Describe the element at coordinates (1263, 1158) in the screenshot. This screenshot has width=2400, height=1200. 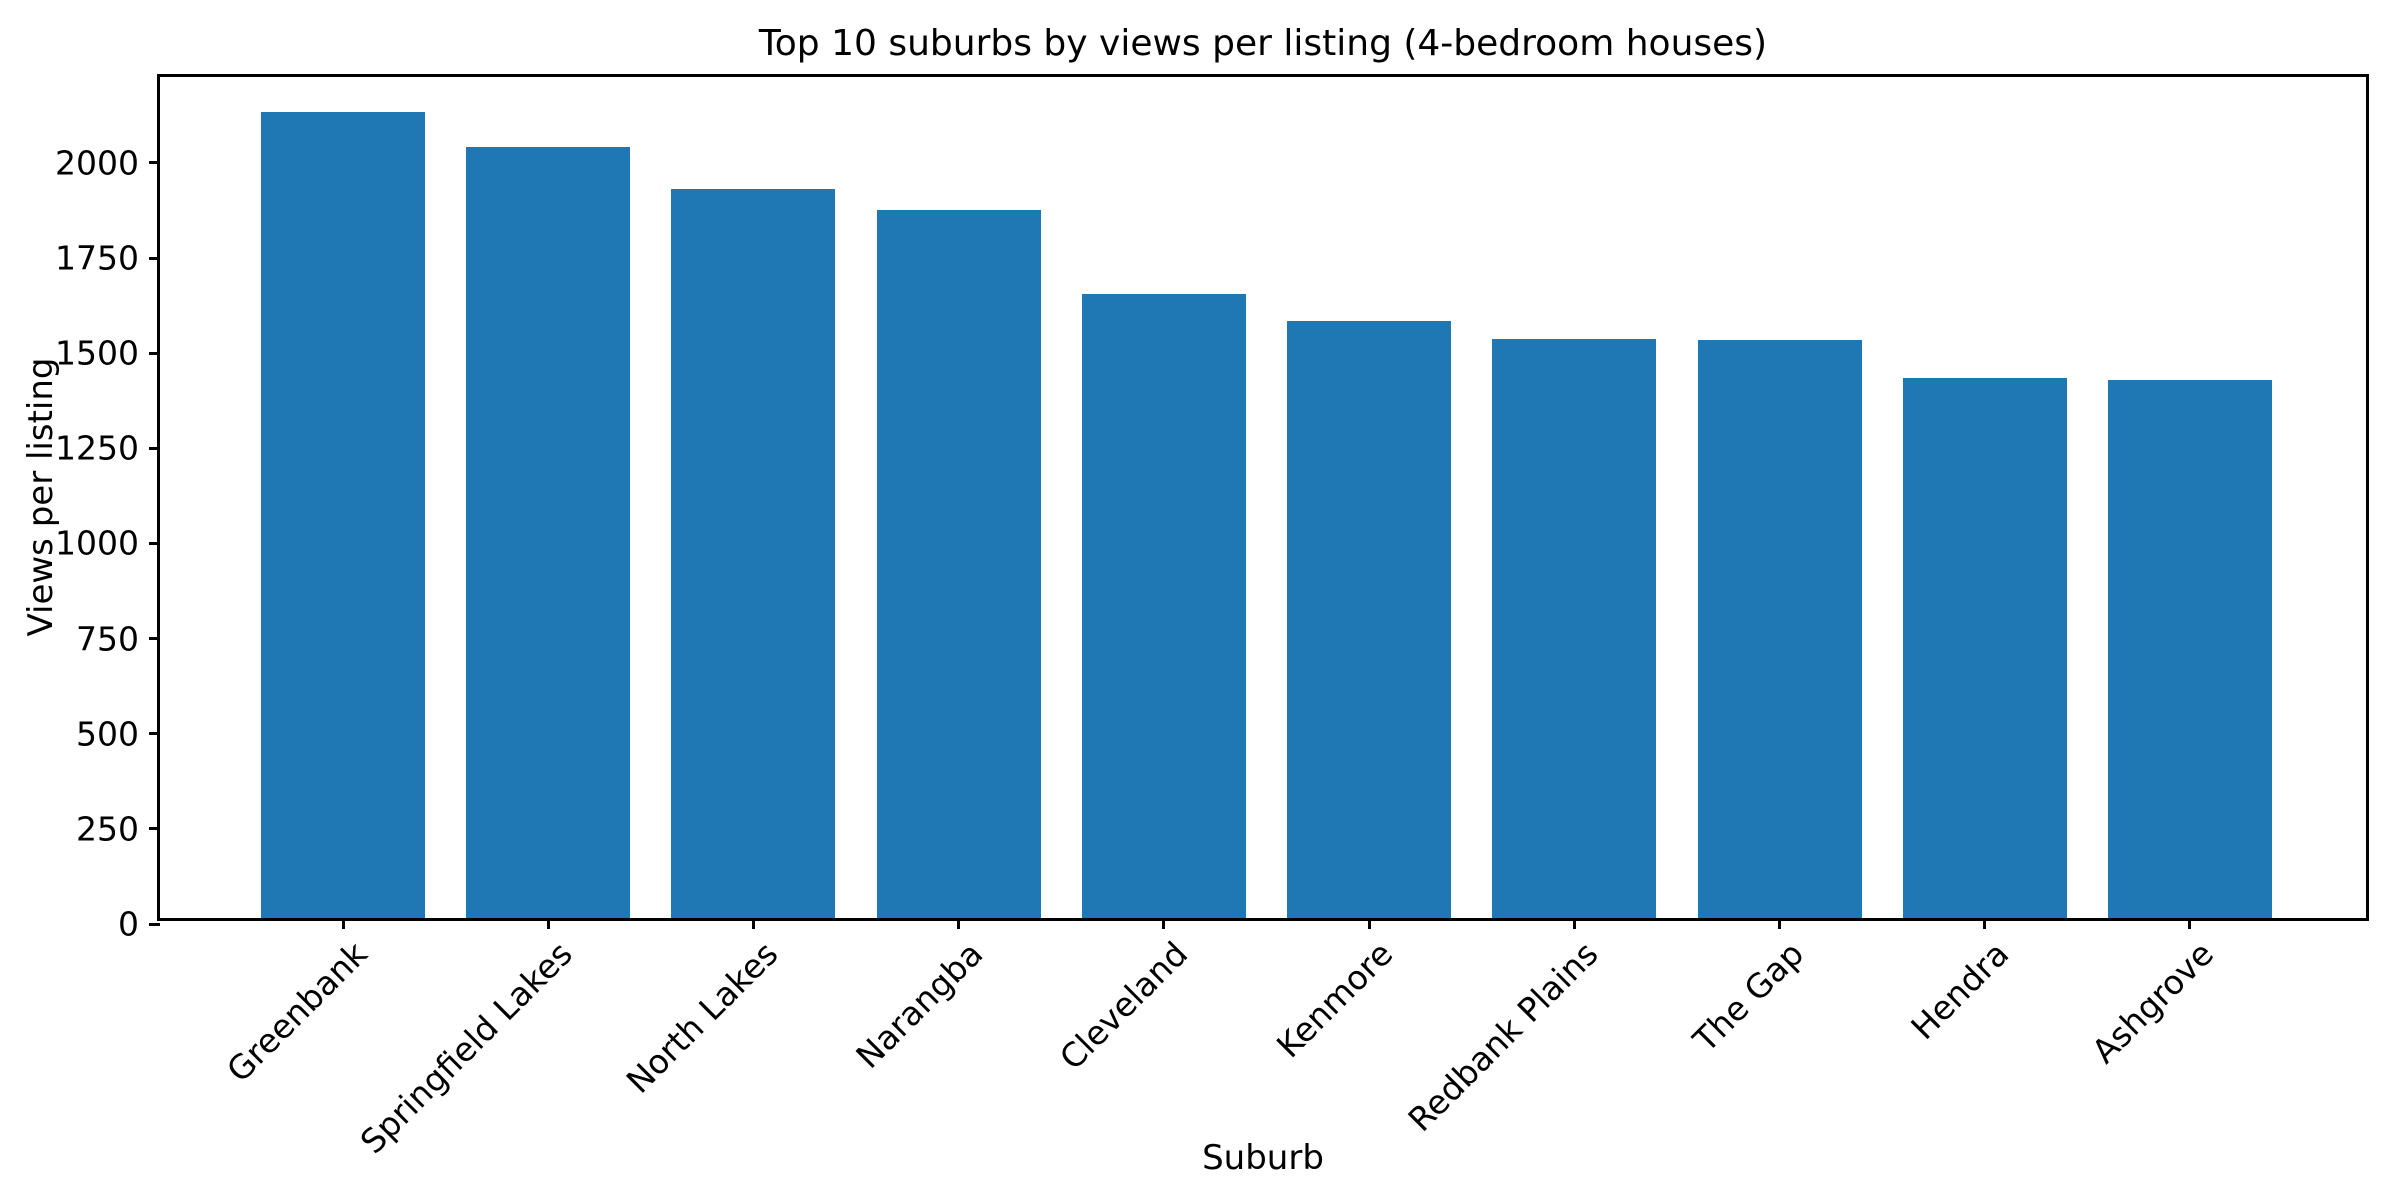
I see `x-axis-label: Suburb` at that location.